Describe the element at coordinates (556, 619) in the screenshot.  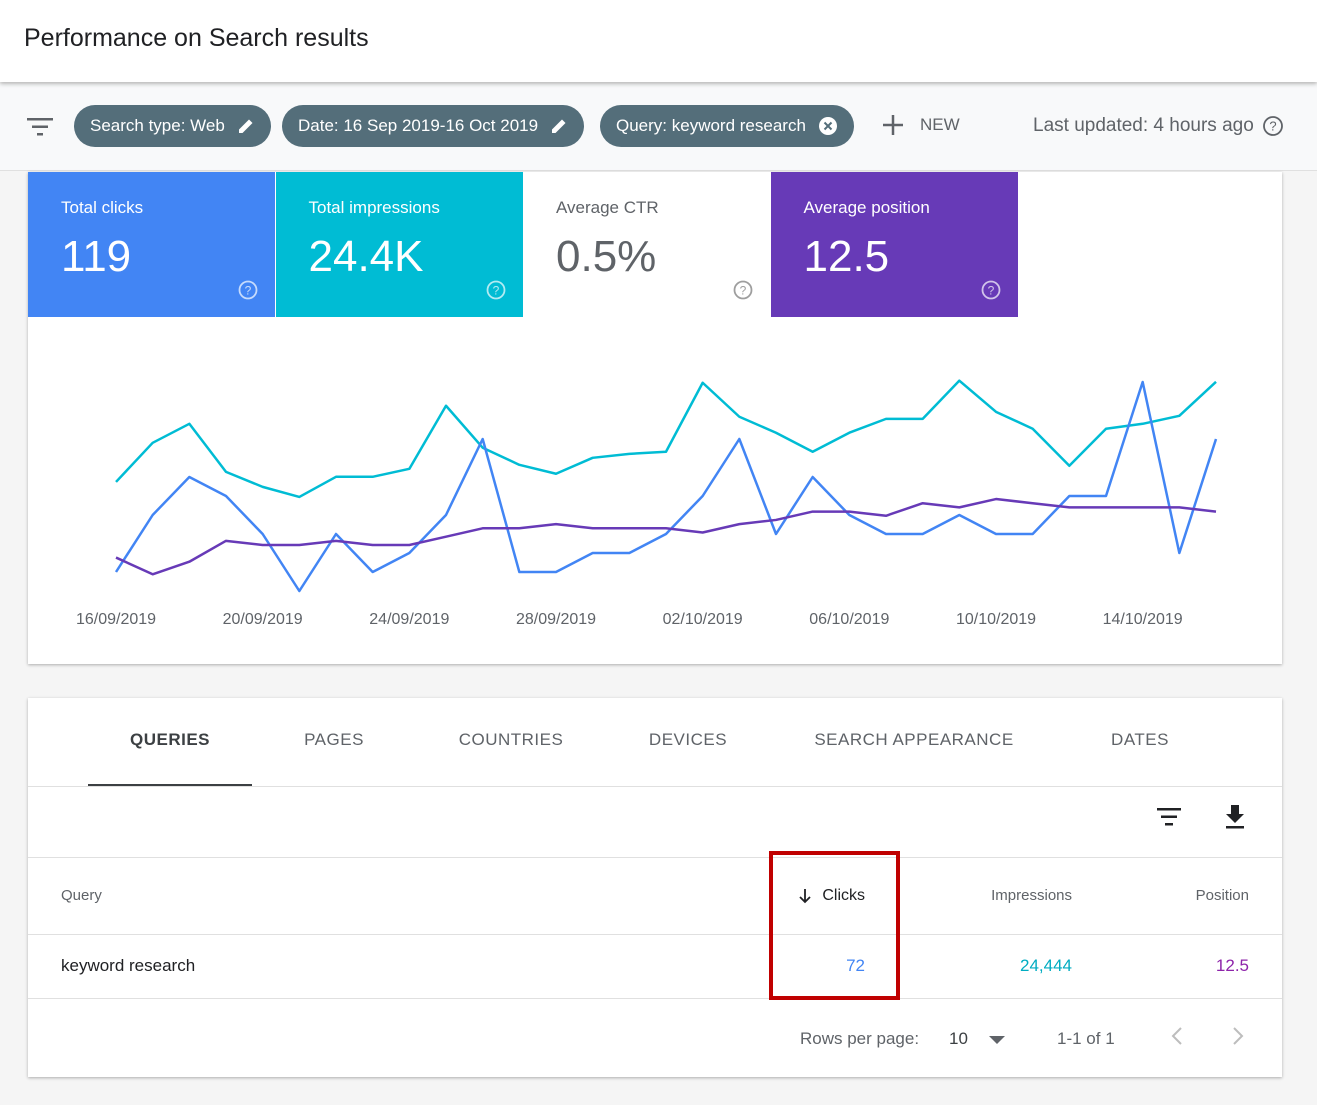
I see `x-tick-label: 28/09/2019` at that location.